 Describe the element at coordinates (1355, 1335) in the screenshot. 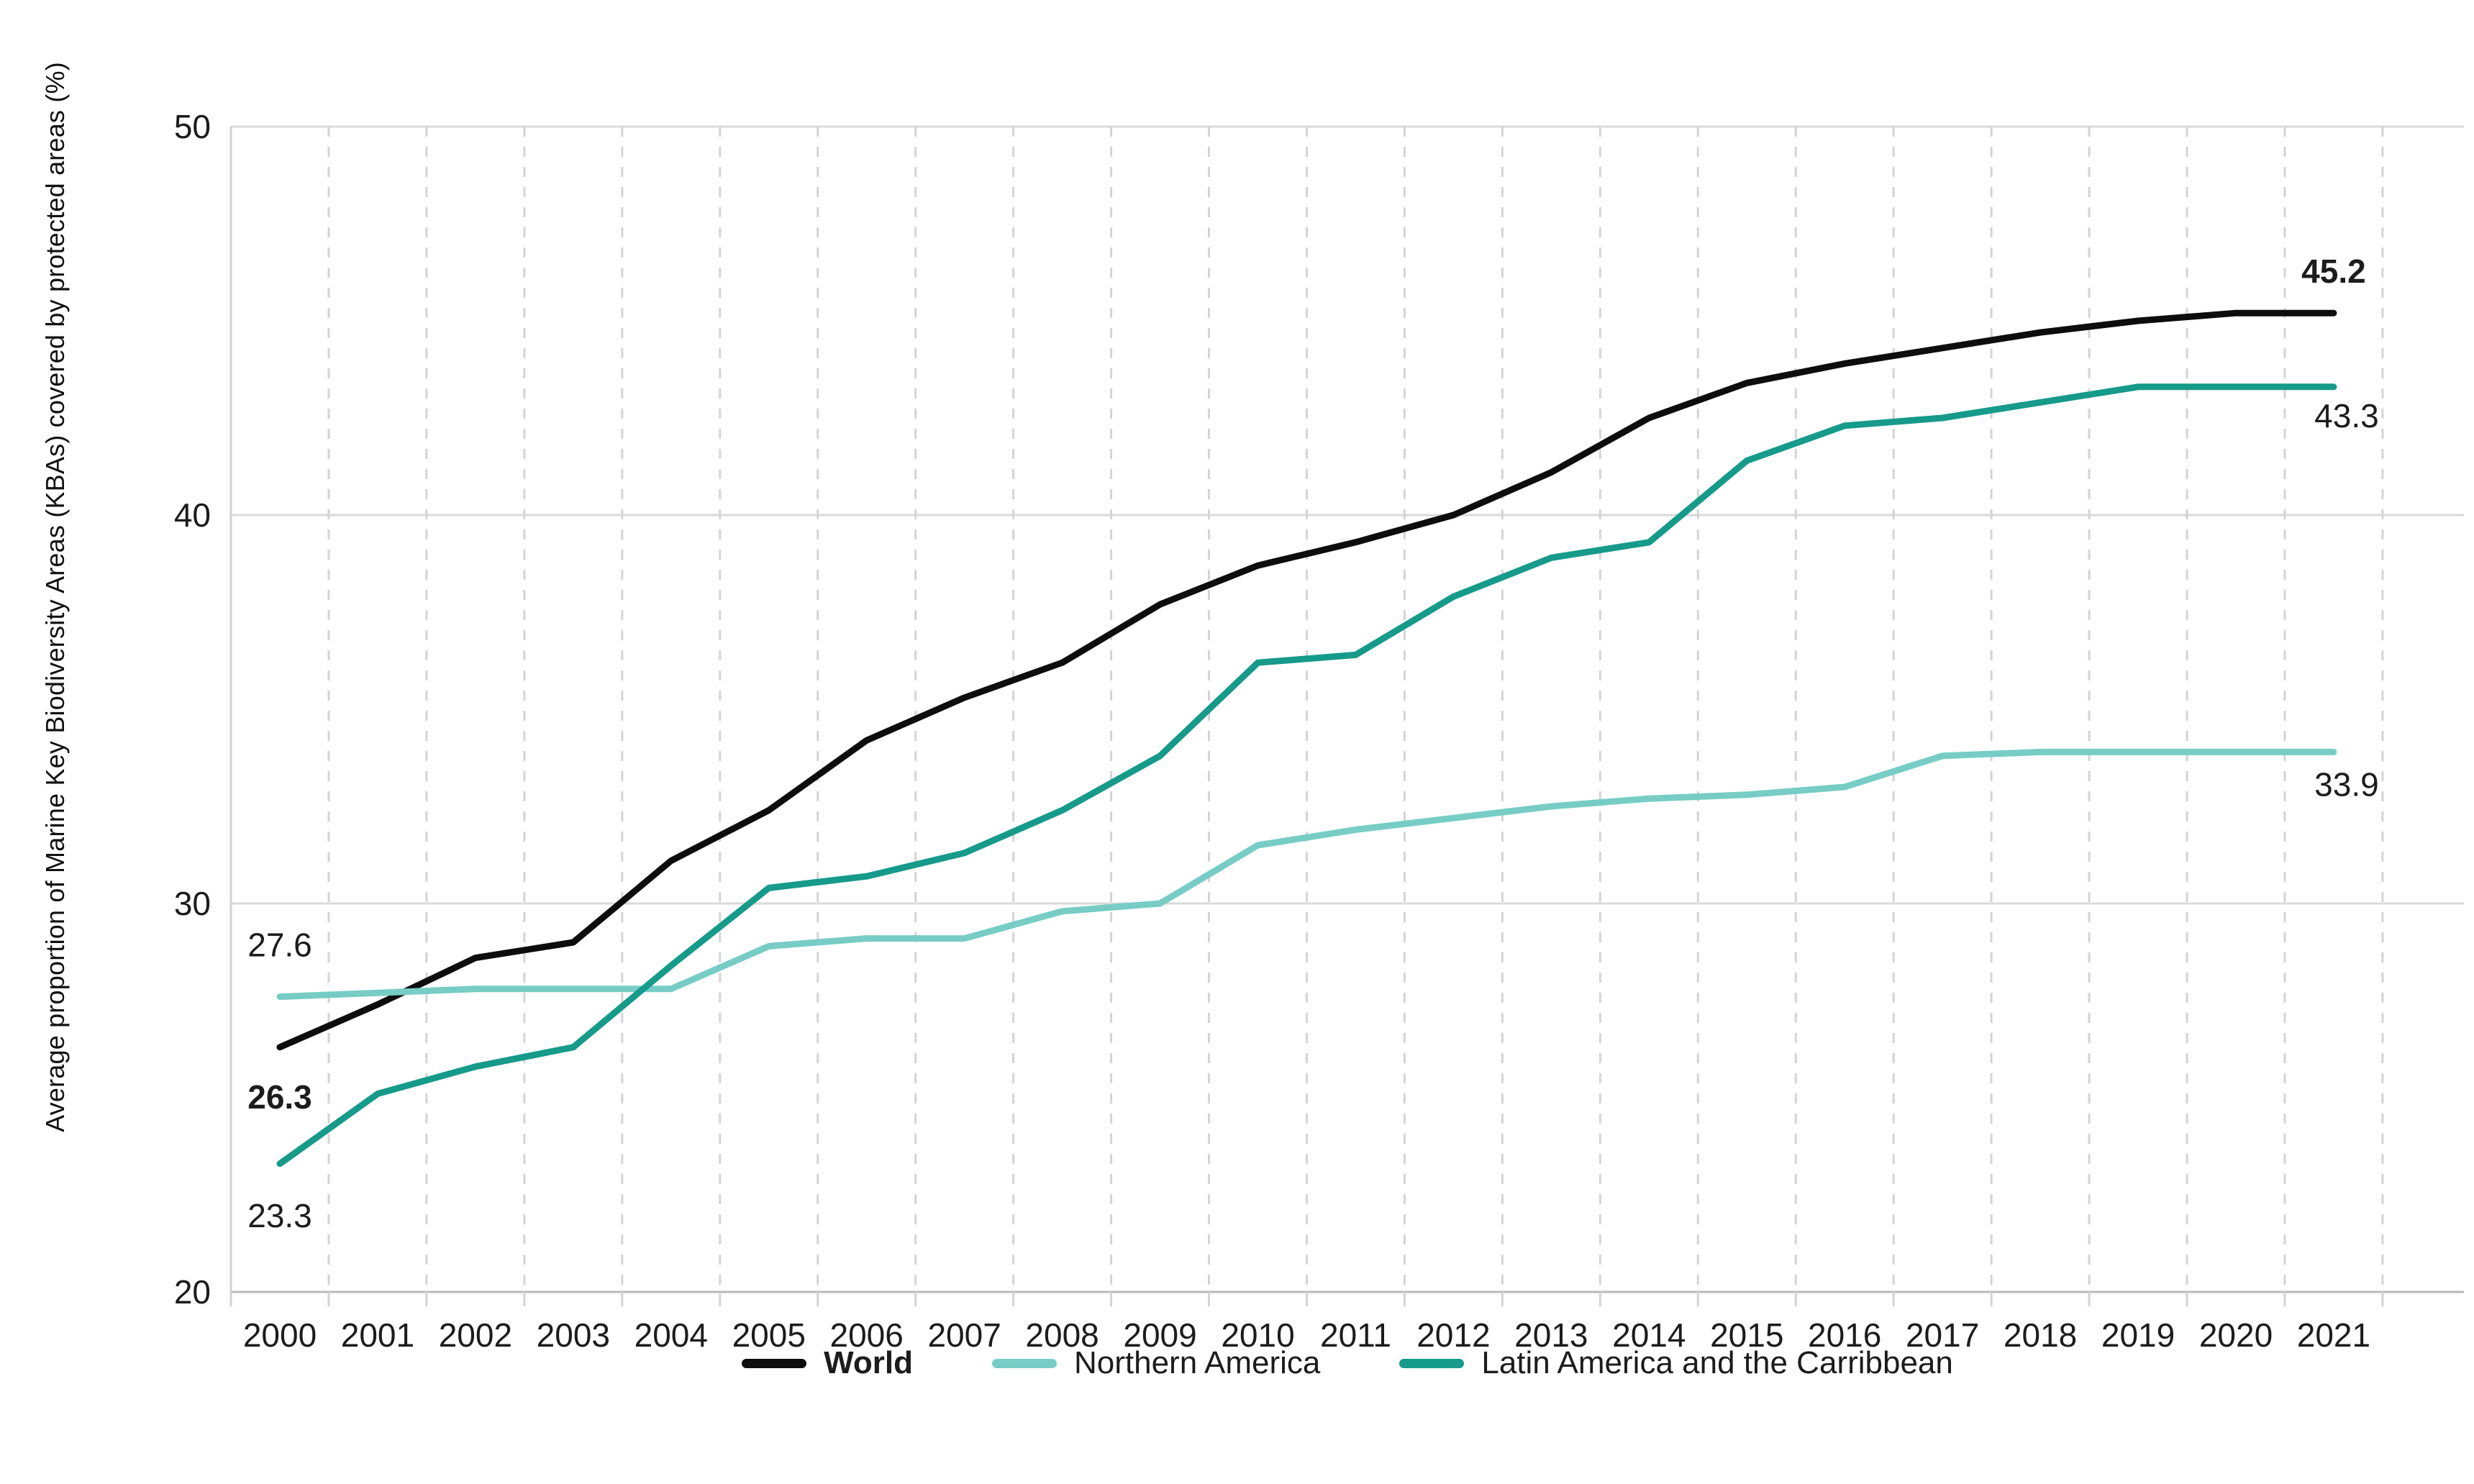

I see `x-tick-label-2011: 2011` at that location.